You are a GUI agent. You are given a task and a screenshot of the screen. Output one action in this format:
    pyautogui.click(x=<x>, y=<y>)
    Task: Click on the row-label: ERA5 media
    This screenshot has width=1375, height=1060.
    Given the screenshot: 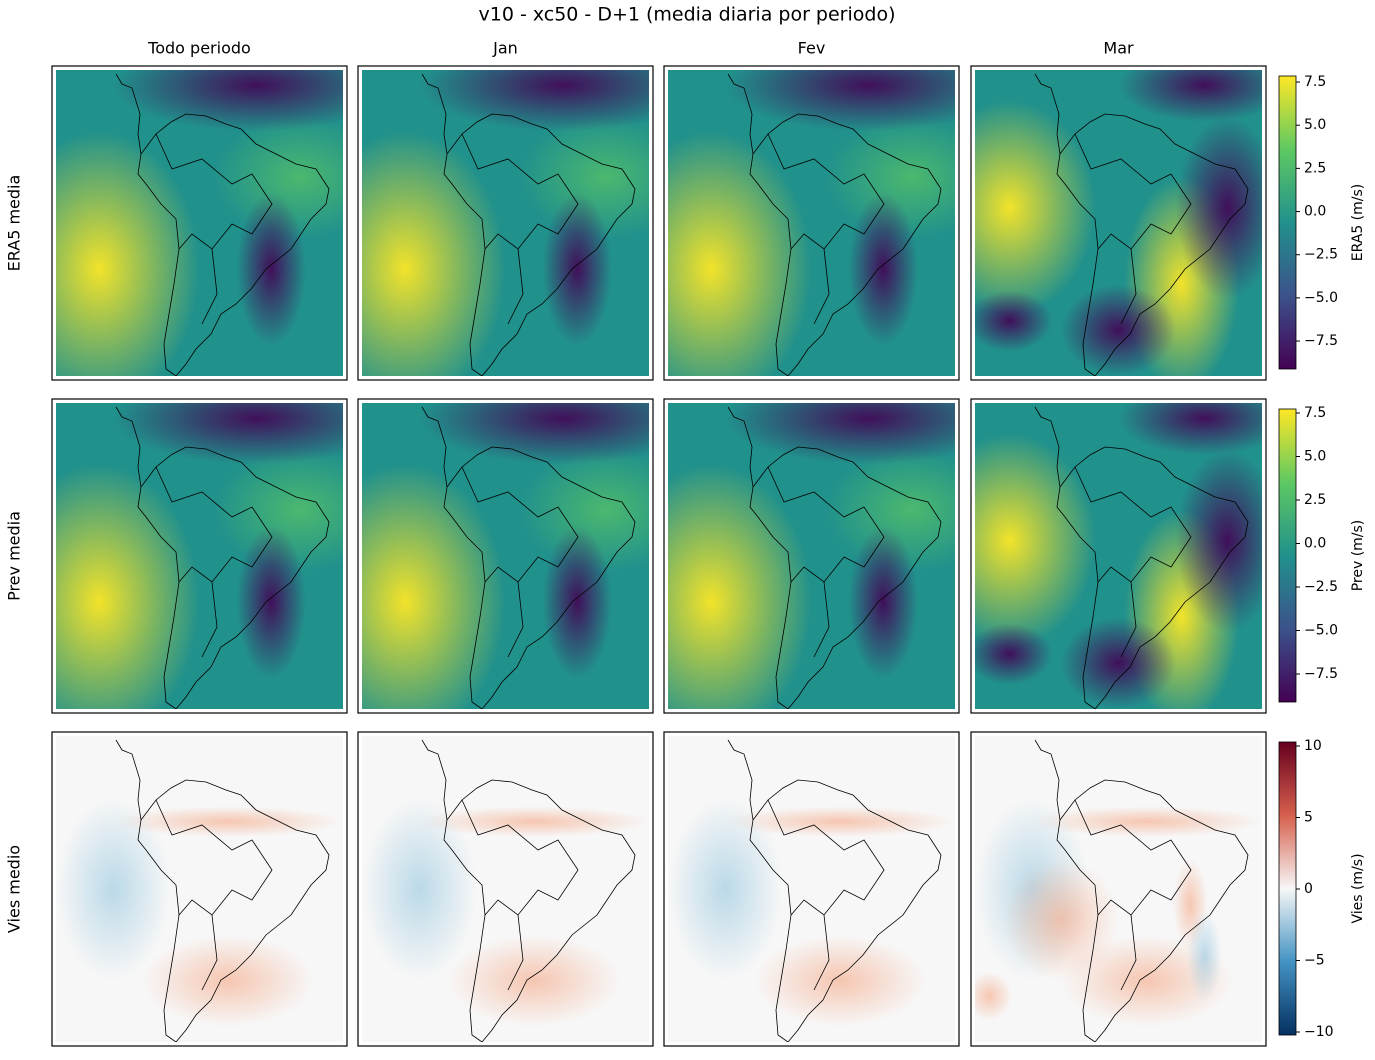 What is the action you would take?
    pyautogui.click(x=14, y=223)
    